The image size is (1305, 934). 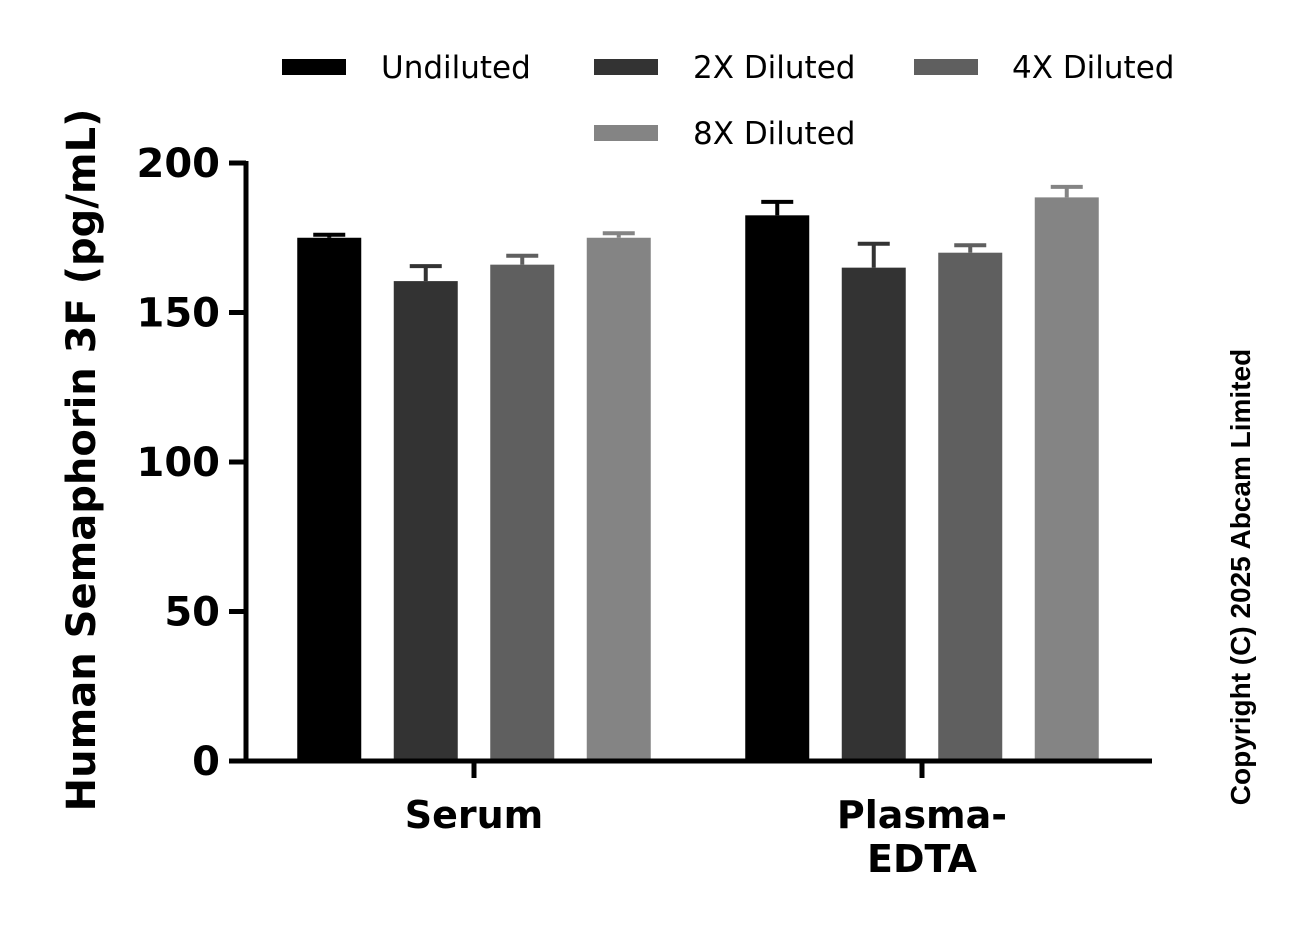 I want to click on x-category-label: Plasma-, so click(x=922, y=815).